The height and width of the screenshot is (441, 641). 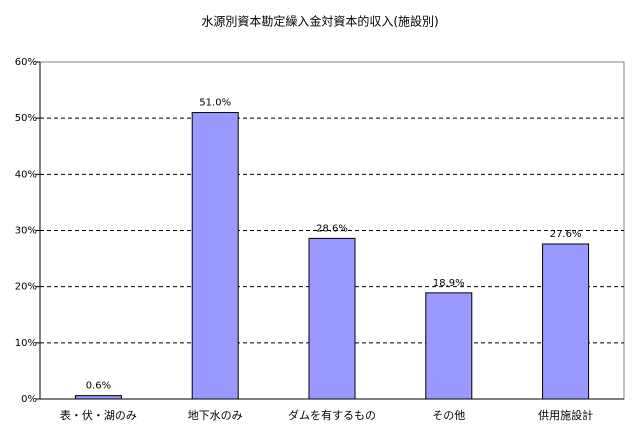 I want to click on x-tick-label: その他, so click(x=448, y=415).